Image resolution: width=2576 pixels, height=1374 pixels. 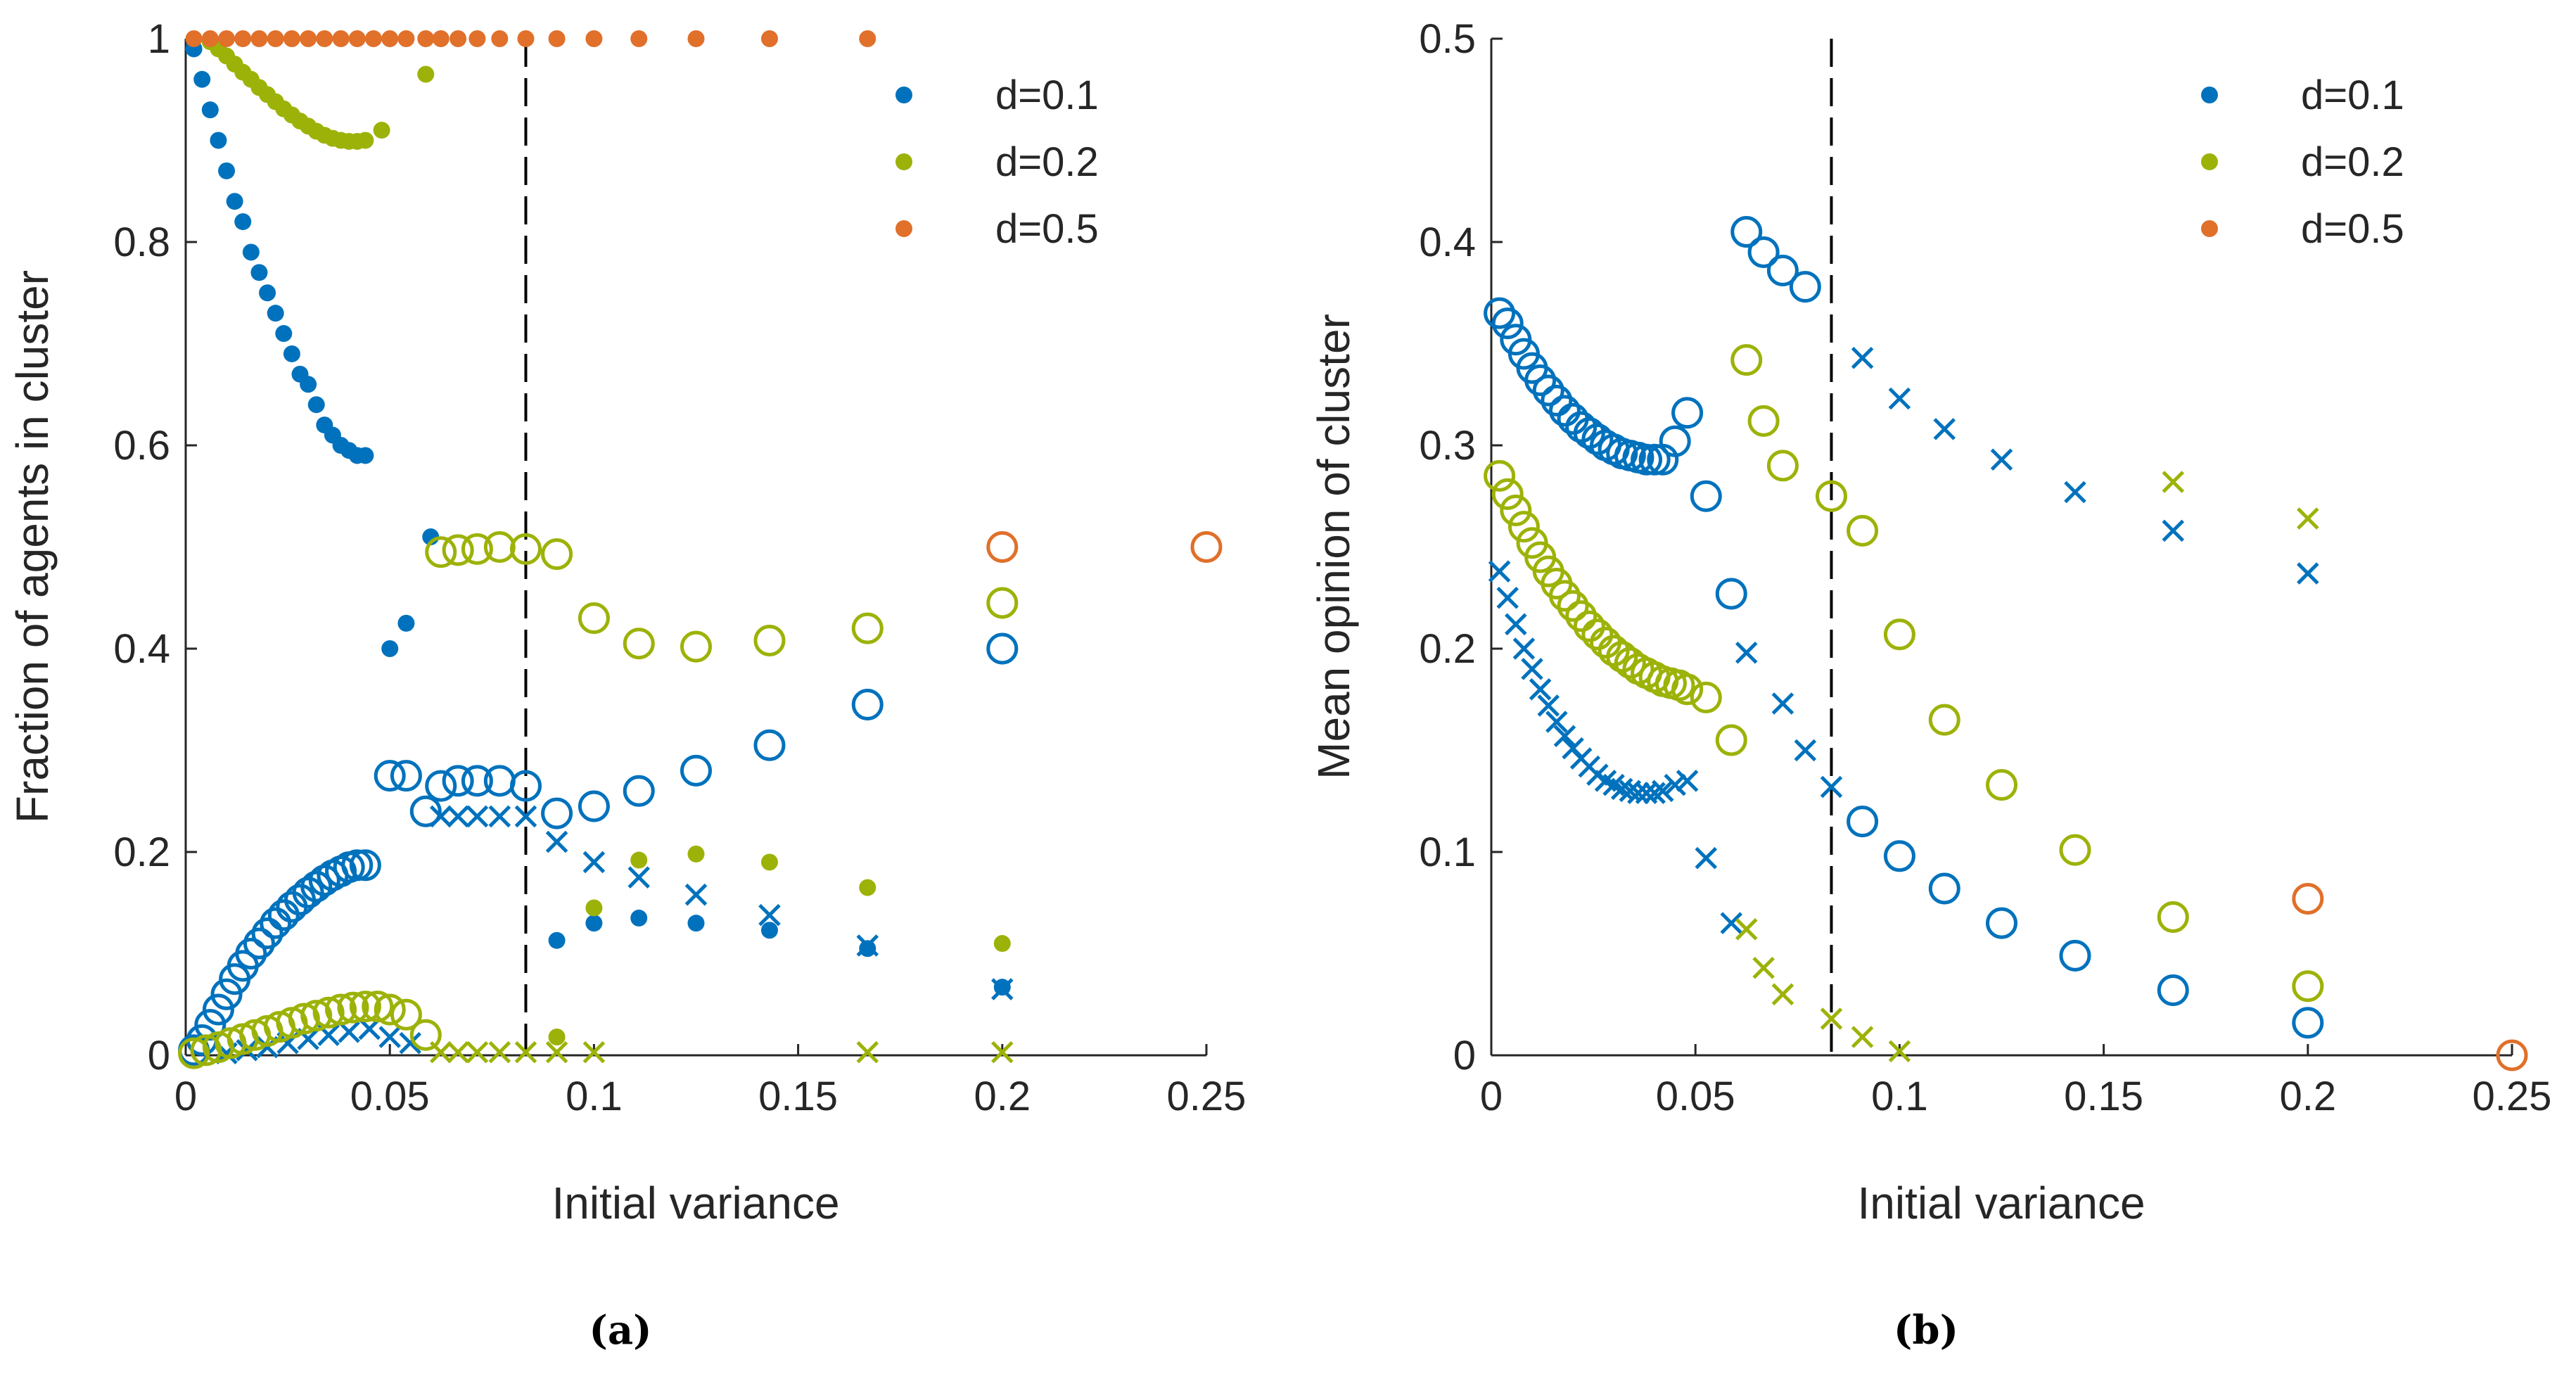 What do you see at coordinates (2352, 229) in the screenshot?
I see `legend-label: d=0.5` at bounding box center [2352, 229].